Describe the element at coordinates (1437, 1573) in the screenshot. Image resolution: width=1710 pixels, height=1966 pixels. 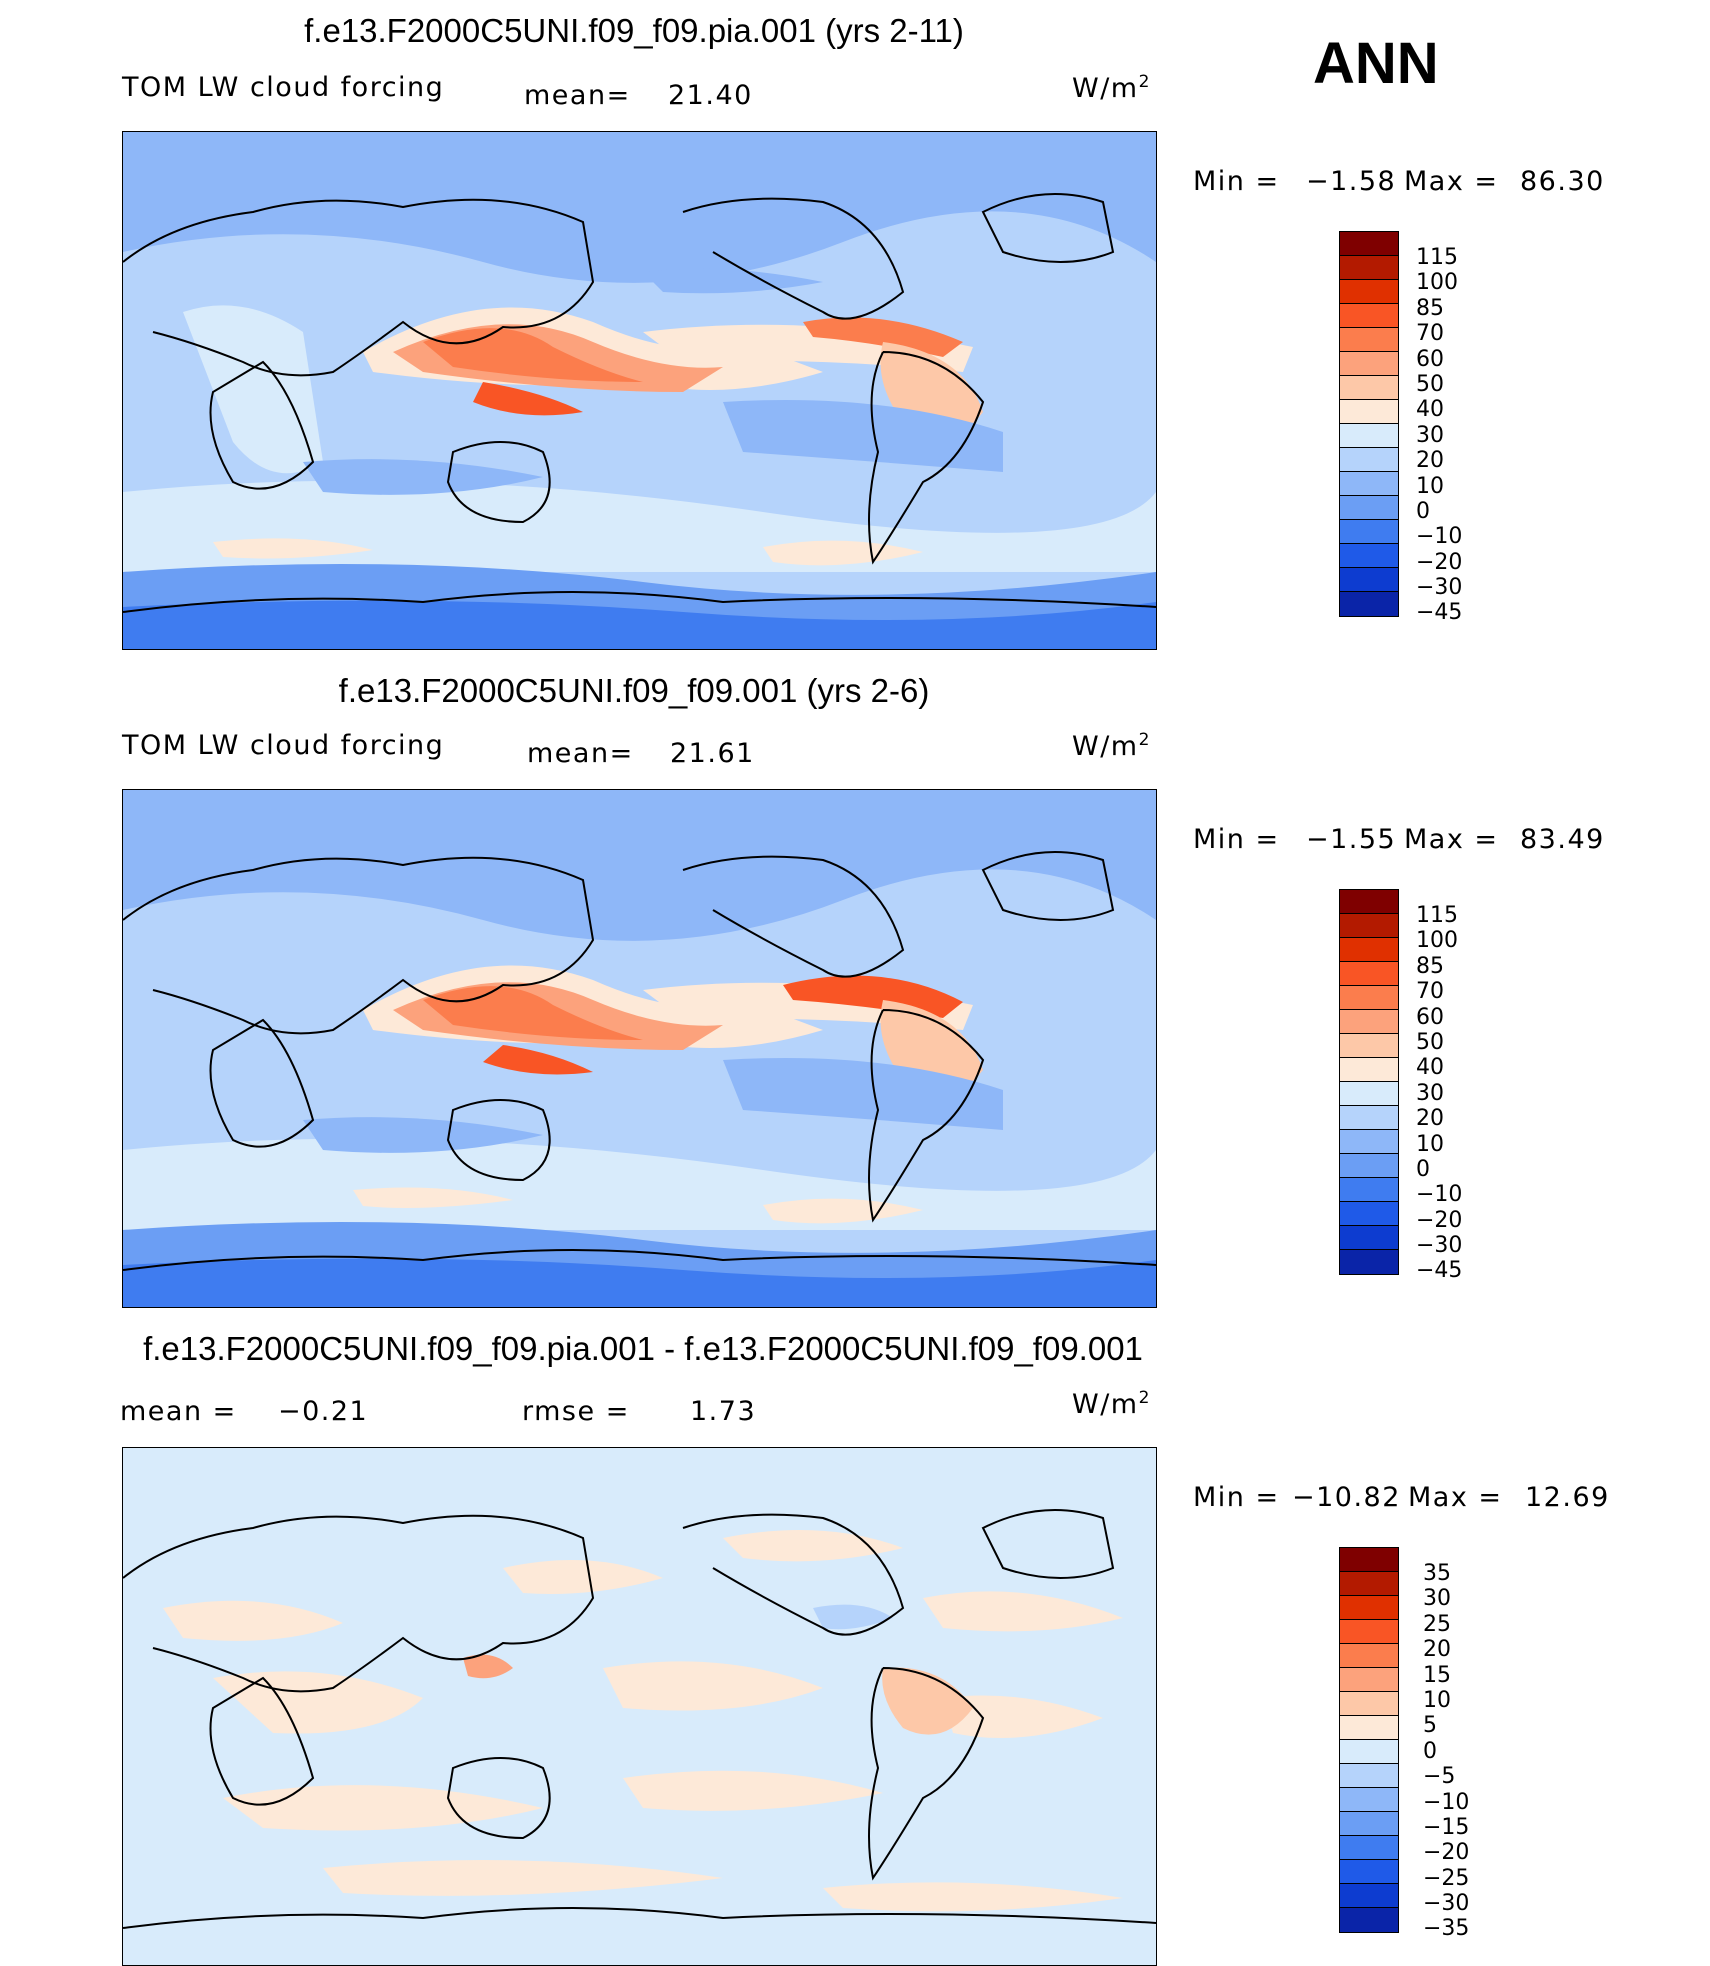
I see `colorbar-tick: 35` at that location.